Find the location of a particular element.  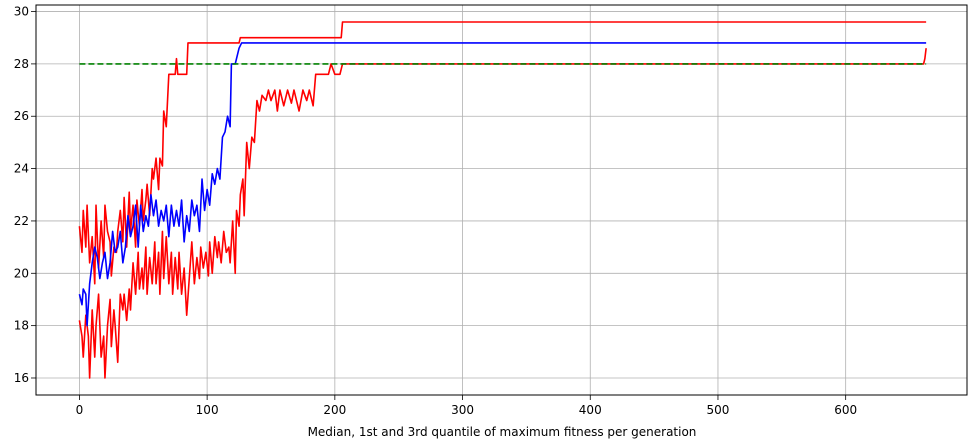

y-tick-label: 16 is located at coordinates (21, 378).